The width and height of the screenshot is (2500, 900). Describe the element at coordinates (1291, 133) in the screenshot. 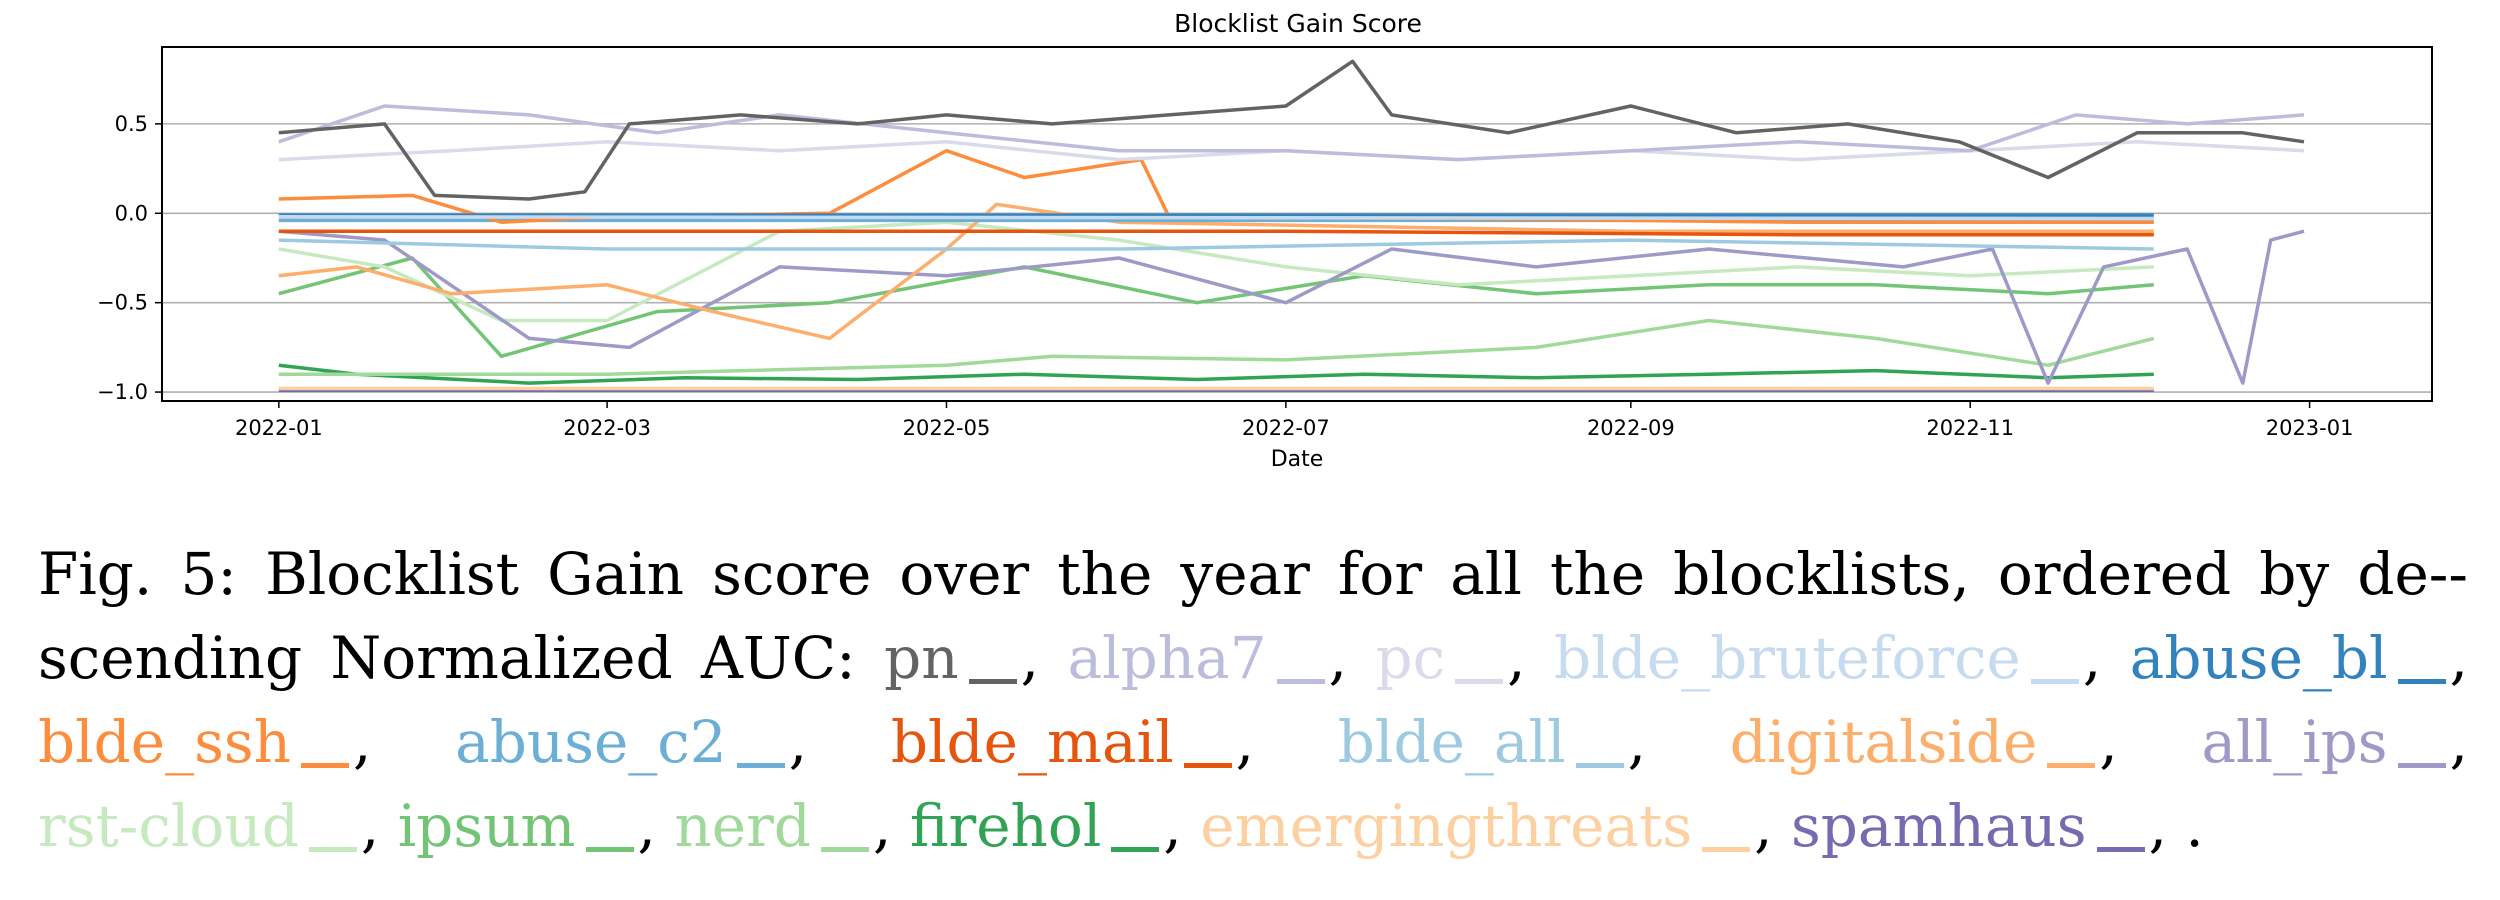

I see `series-line-alpha7` at that location.